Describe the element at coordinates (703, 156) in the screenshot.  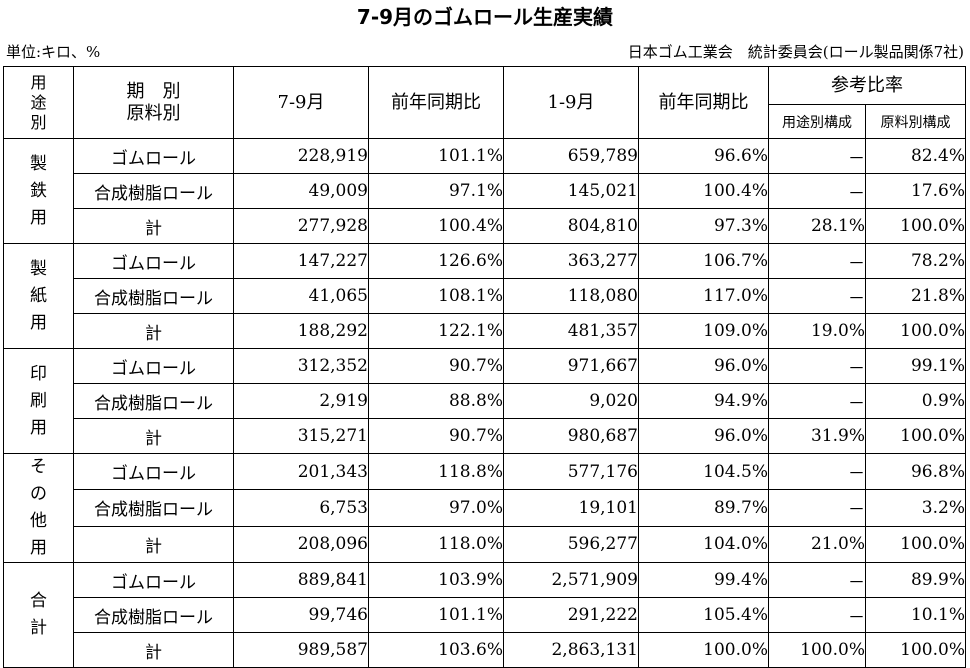
I see `cell-ytd-yoy: 96.6%` at that location.